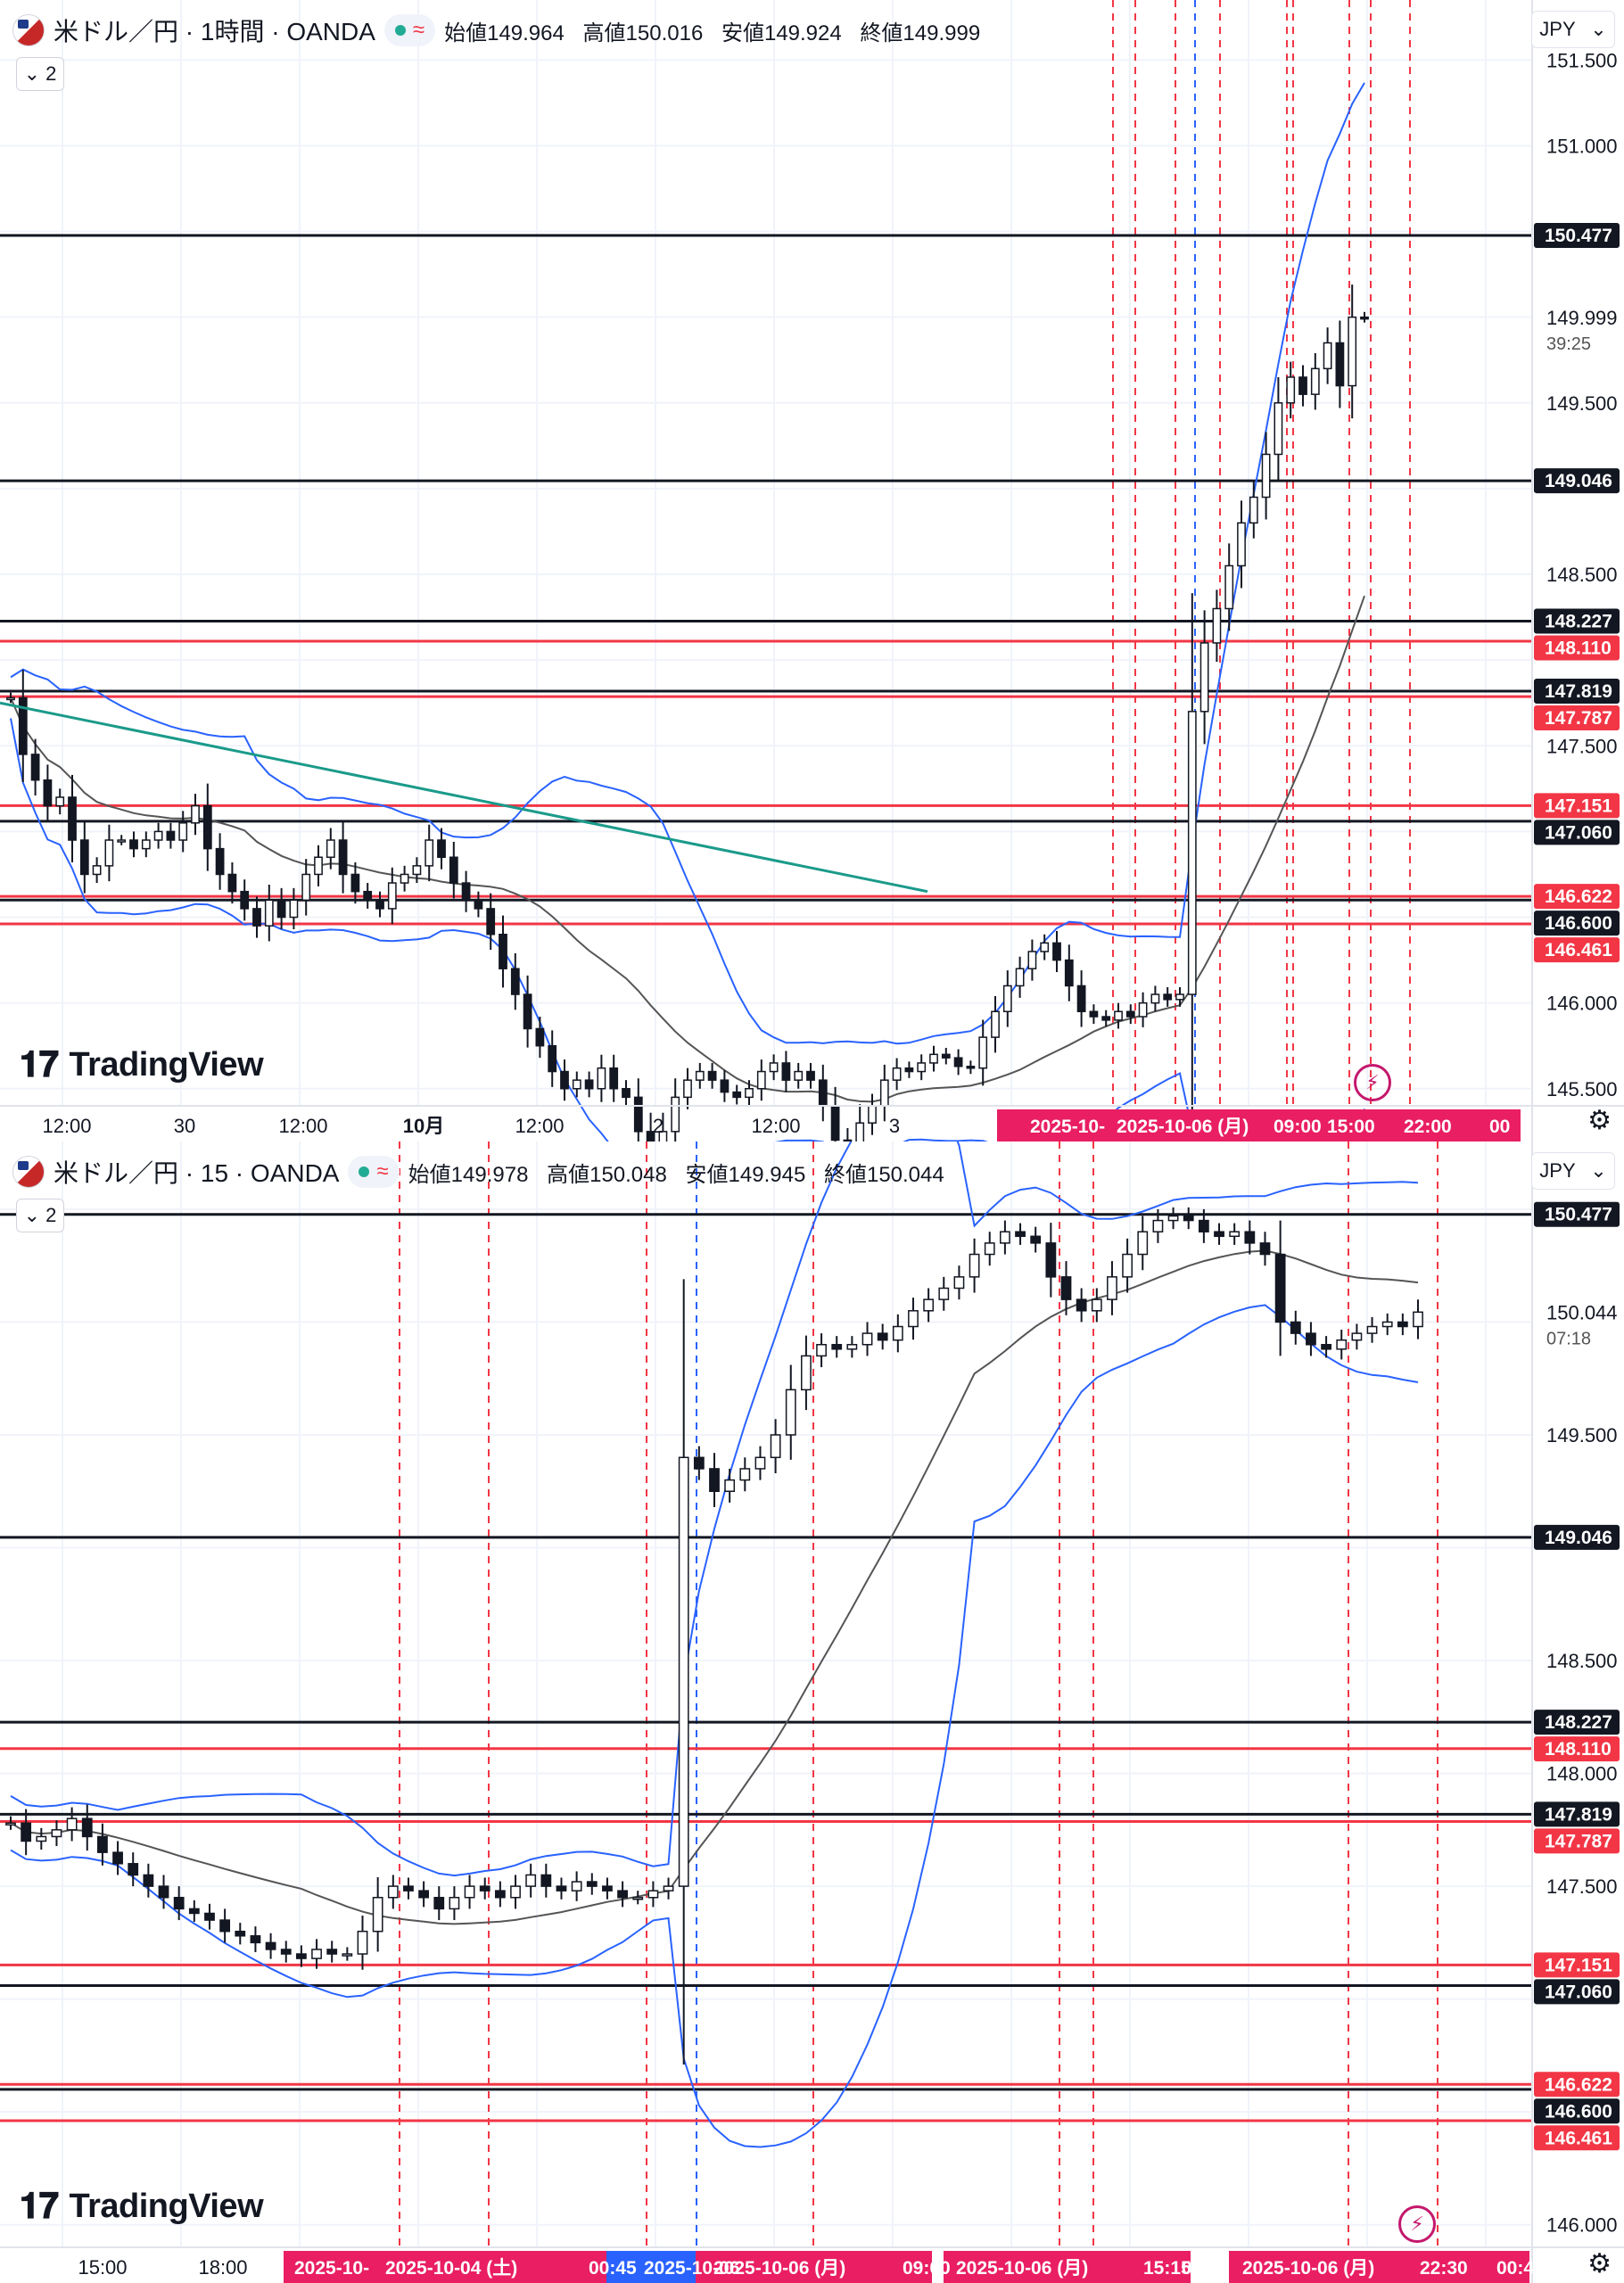  I want to click on price-tick-label: 148.500, so click(1582, 1661).